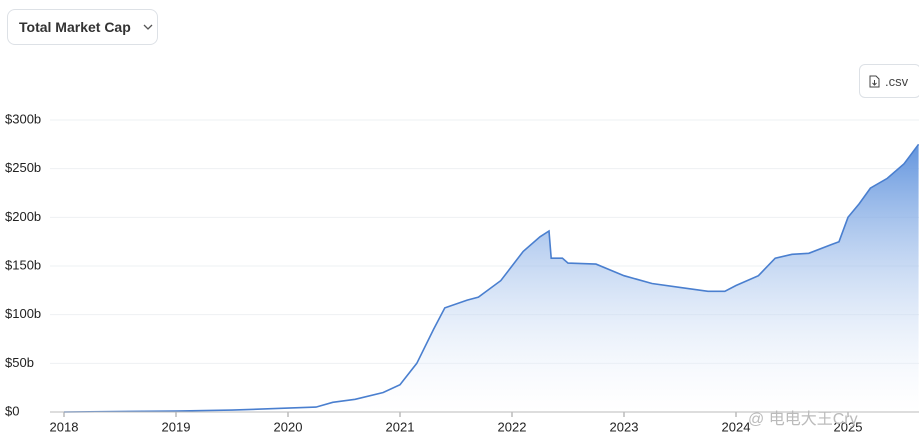 Image resolution: width=919 pixels, height=446 pixels. What do you see at coordinates (874, 81) in the screenshot?
I see `file-icon` at bounding box center [874, 81].